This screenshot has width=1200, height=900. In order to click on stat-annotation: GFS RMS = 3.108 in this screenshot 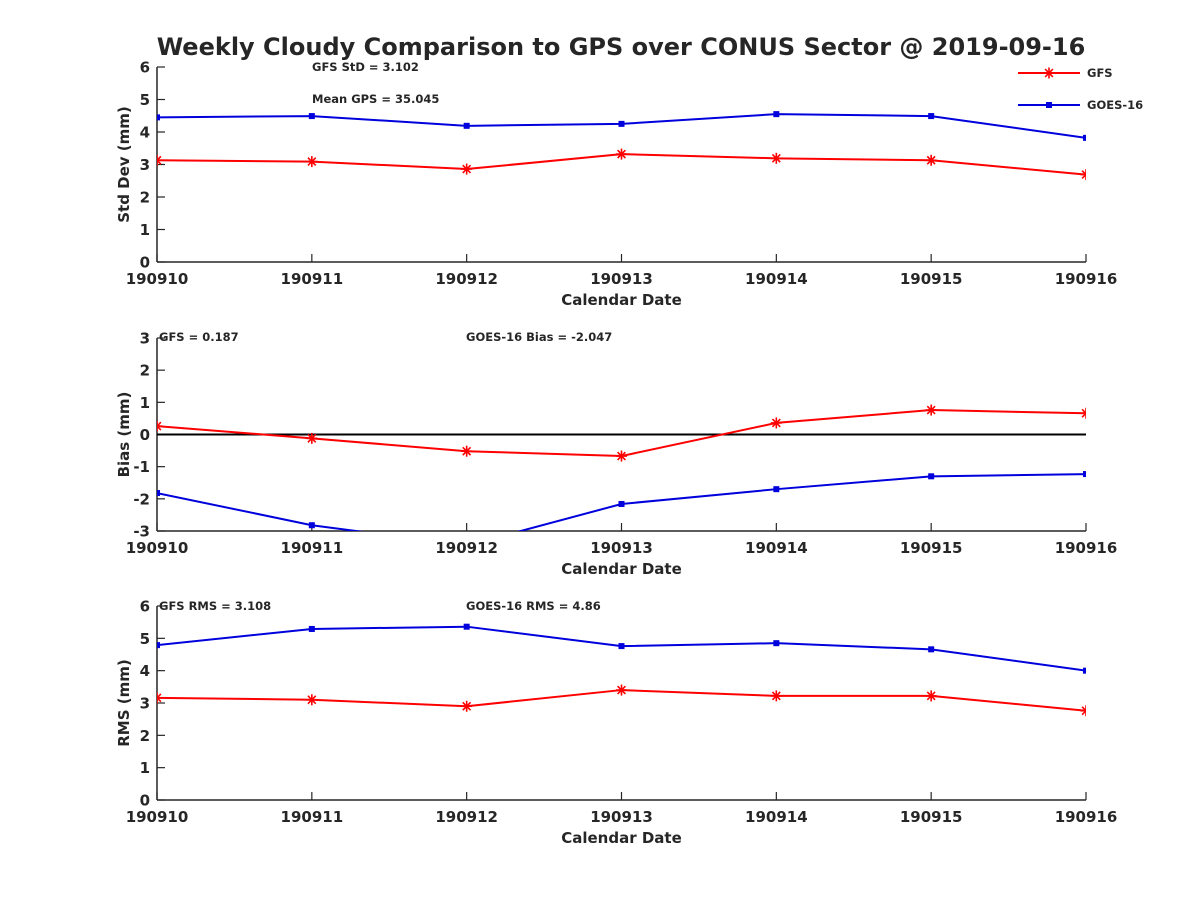, I will do `click(215, 606)`.